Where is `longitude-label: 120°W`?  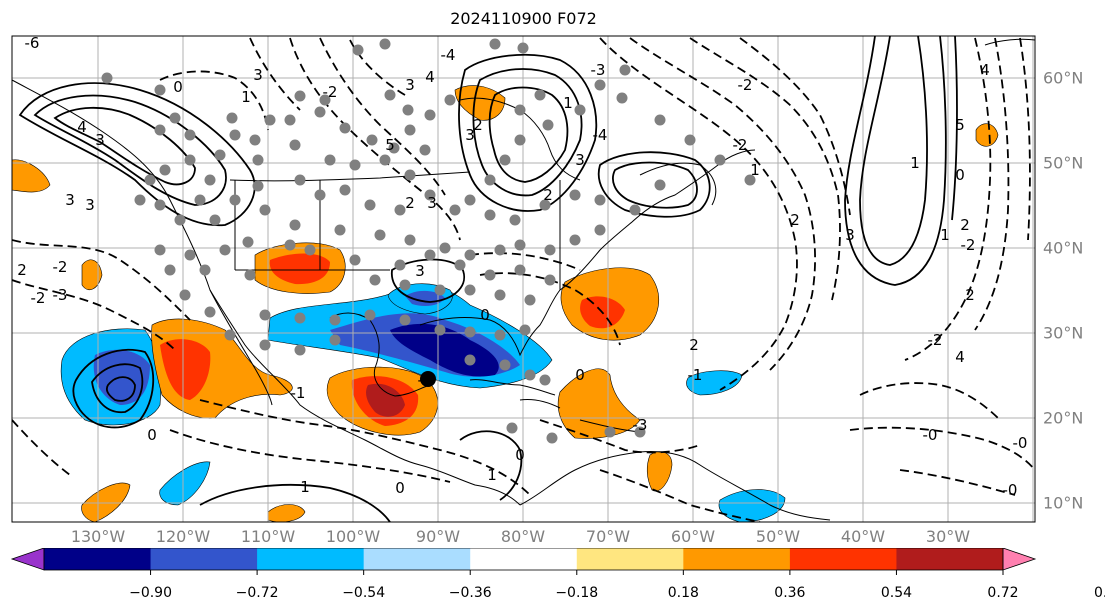 longitude-label: 120°W is located at coordinates (183, 536).